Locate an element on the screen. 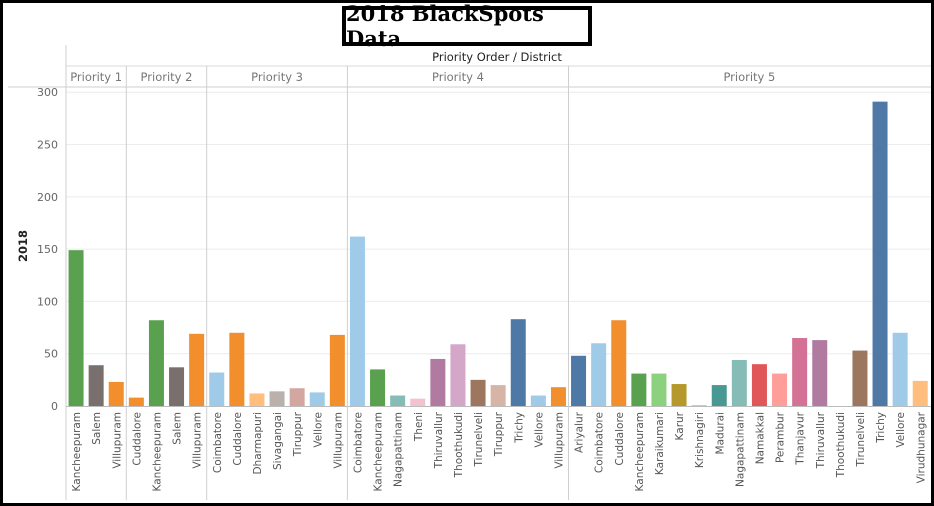  x-category-label: Karaikumari is located at coordinates (660, 443).